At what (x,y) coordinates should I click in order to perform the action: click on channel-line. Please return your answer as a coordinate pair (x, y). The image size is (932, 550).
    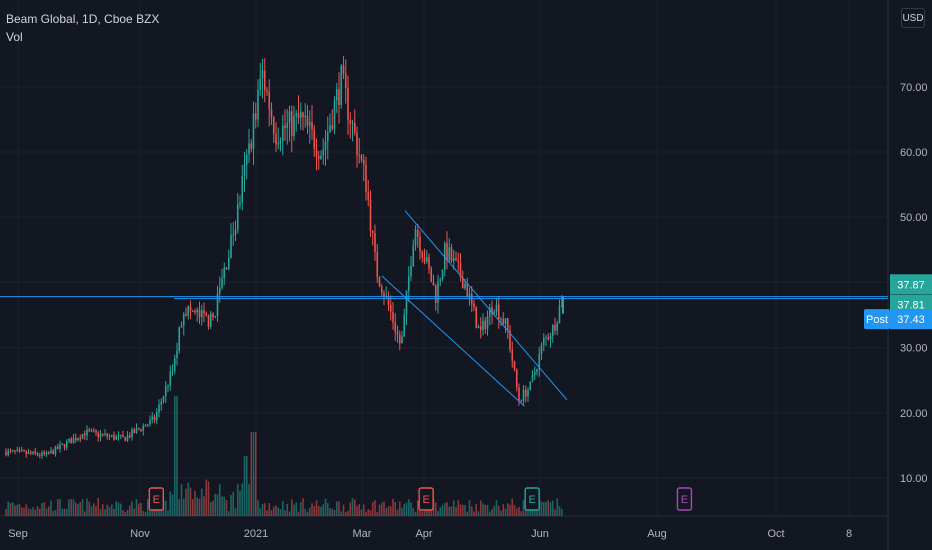
    Looking at the image, I should click on (486, 305).